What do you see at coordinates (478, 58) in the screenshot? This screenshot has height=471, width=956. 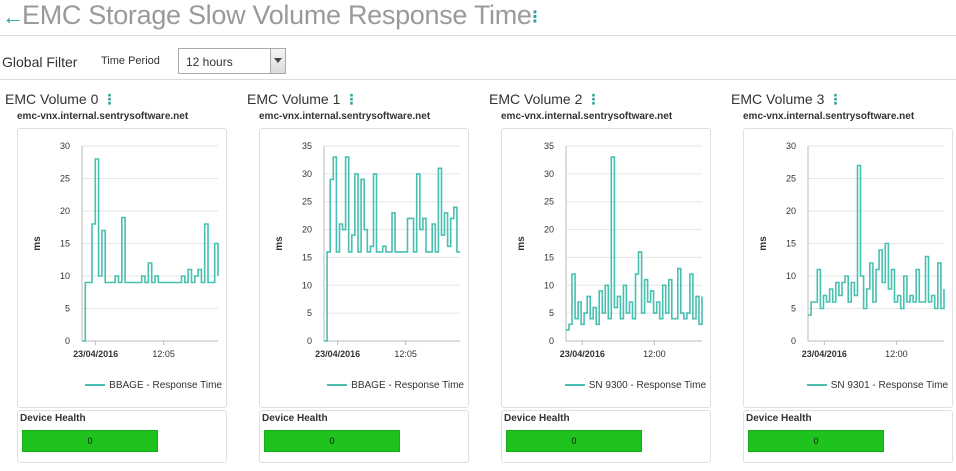 I see `global-filter-bar: Global Filter Time Period 12 hours` at bounding box center [478, 58].